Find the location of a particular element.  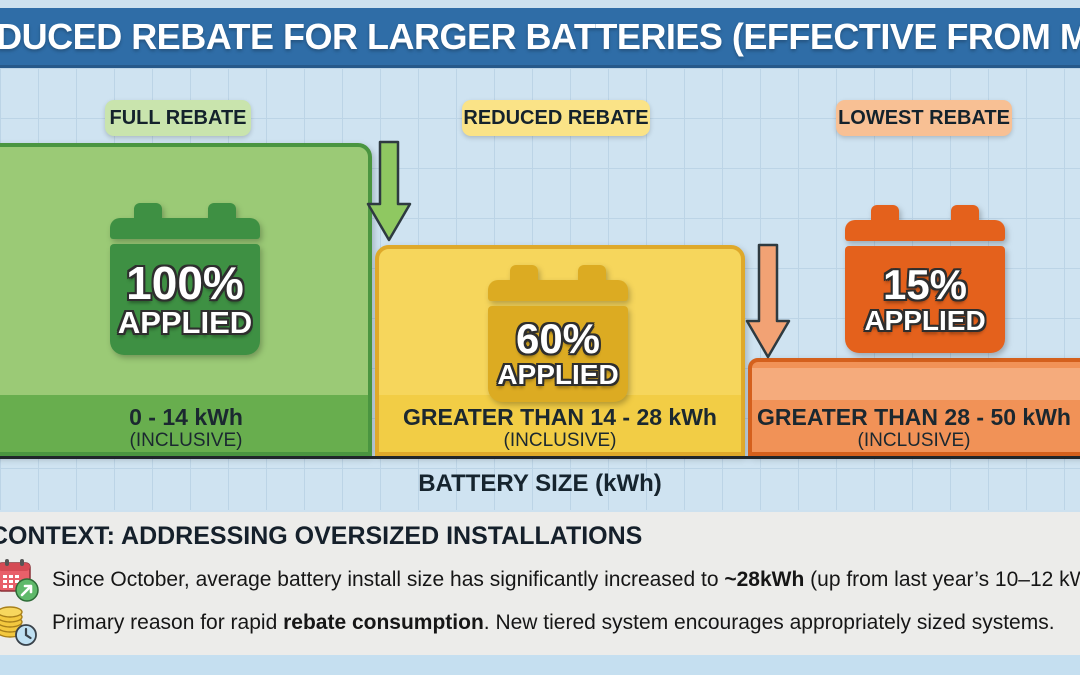

tier-1-percent: 100% is located at coordinates (185, 283).